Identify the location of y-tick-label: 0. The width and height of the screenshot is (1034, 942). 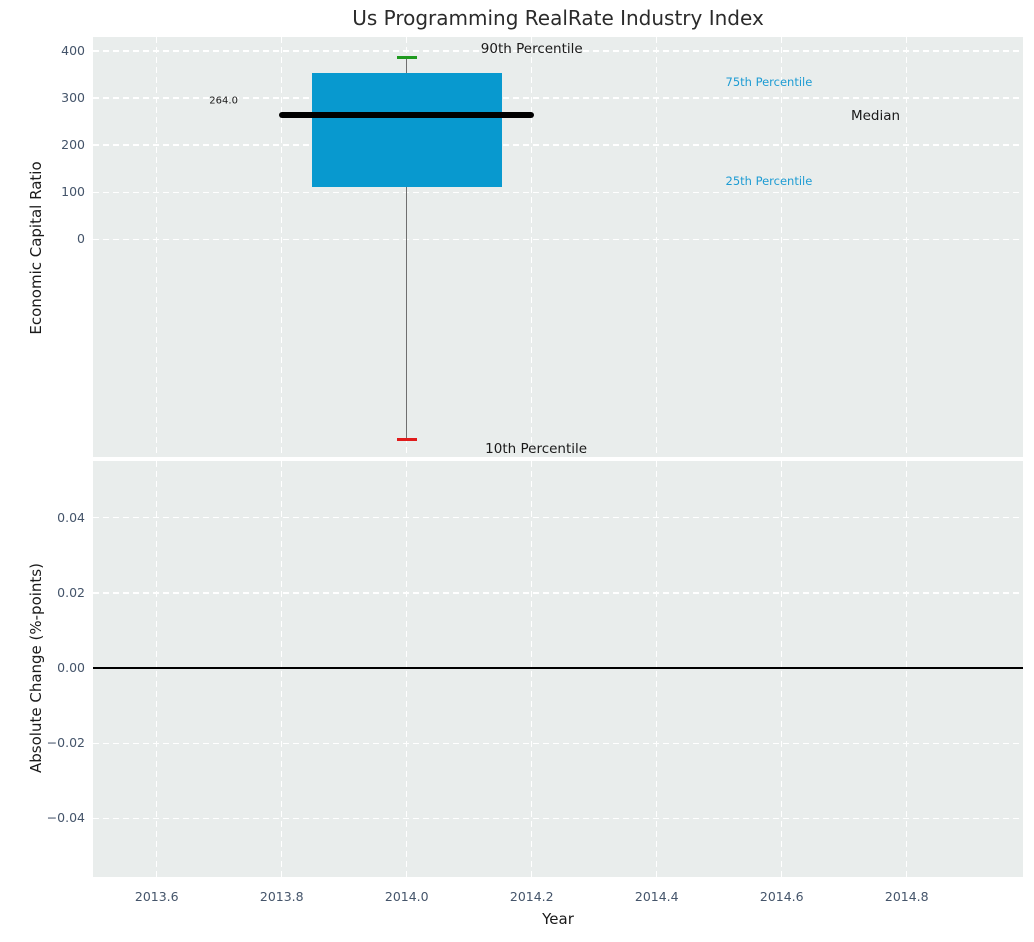
(81, 239).